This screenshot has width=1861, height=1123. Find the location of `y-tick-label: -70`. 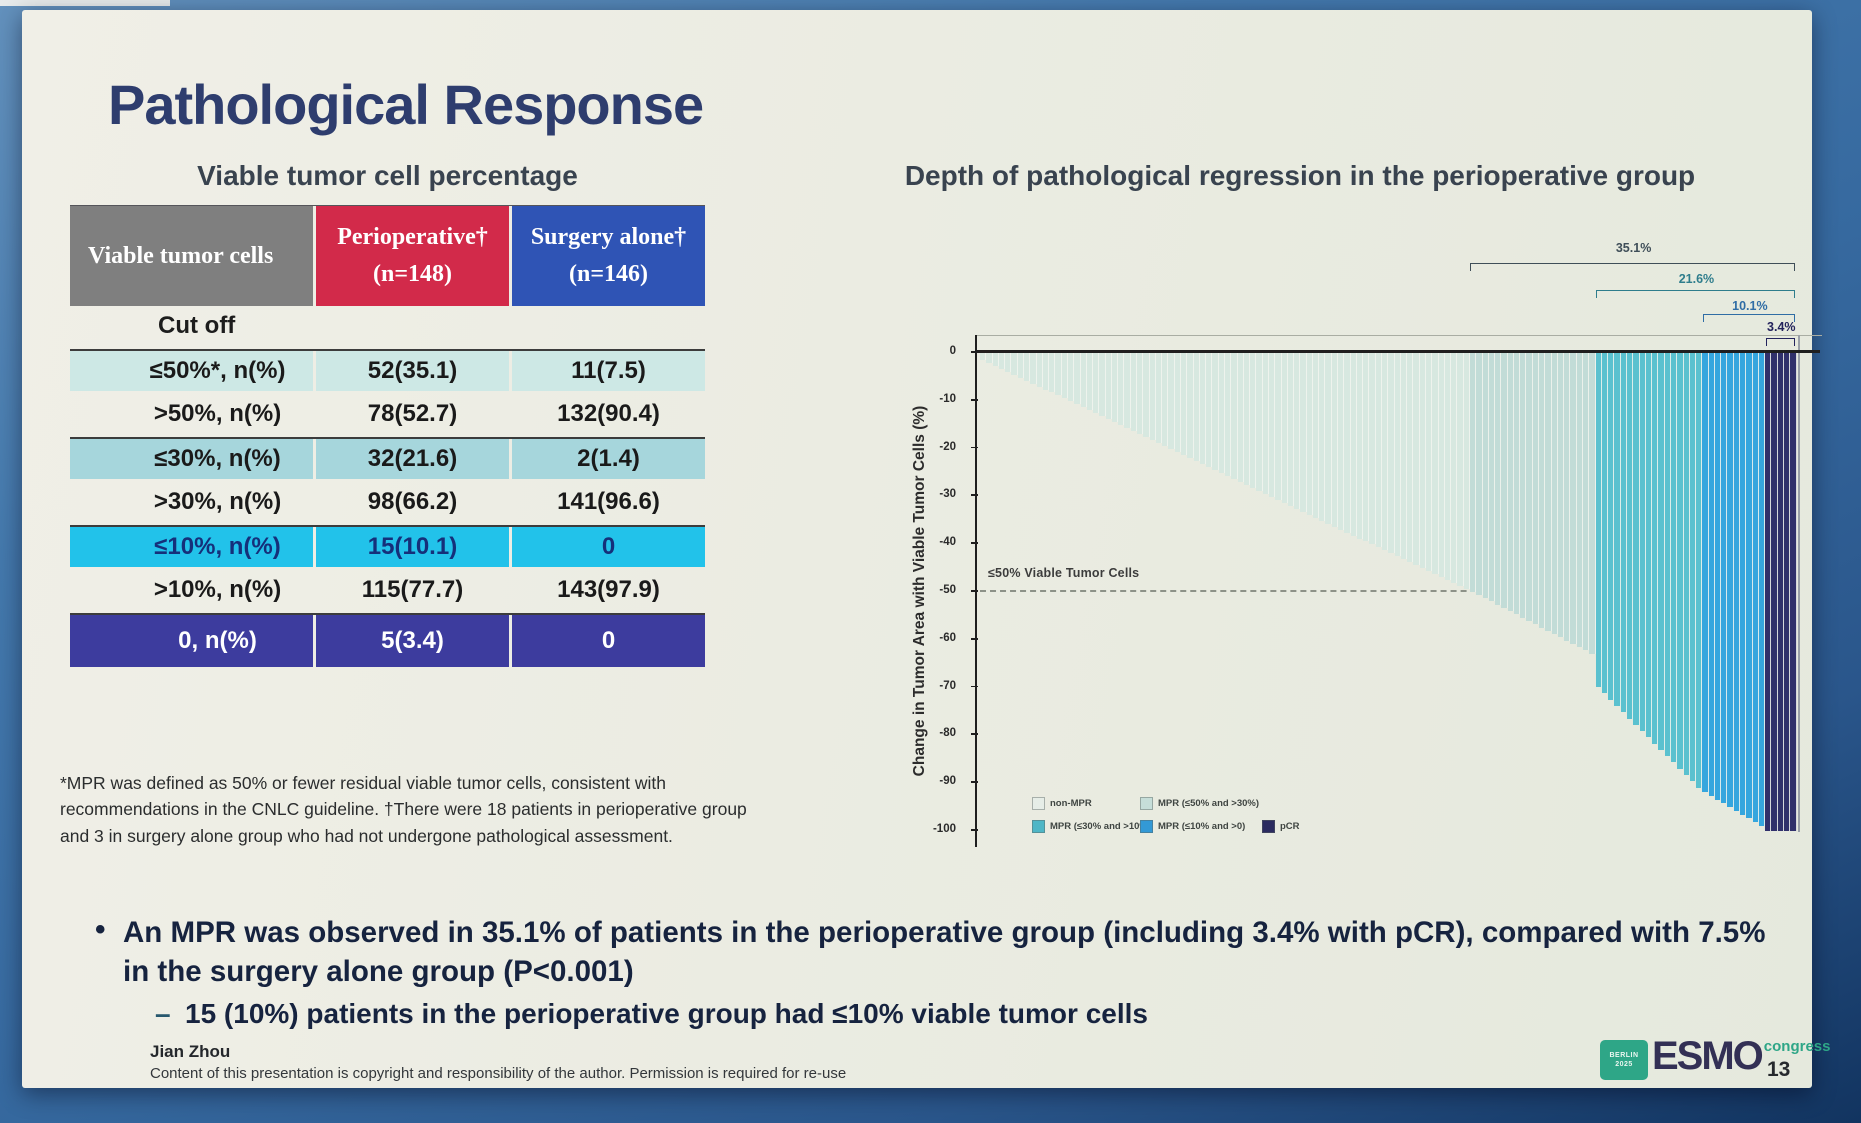

y-tick-label: -70 is located at coordinates (947, 685).